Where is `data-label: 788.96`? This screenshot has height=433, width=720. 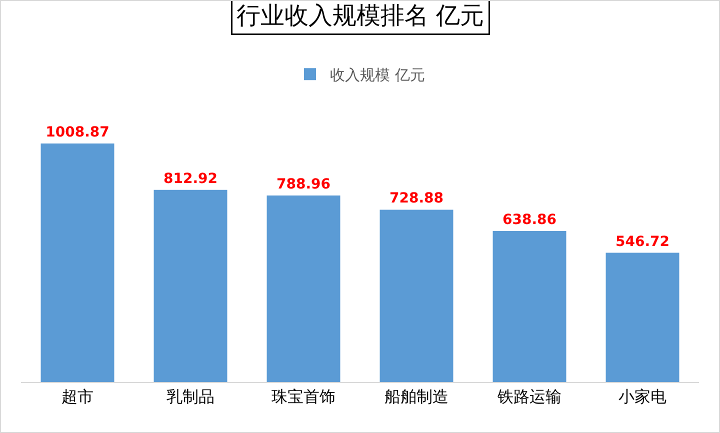
data-label: 788.96 is located at coordinates (303, 184).